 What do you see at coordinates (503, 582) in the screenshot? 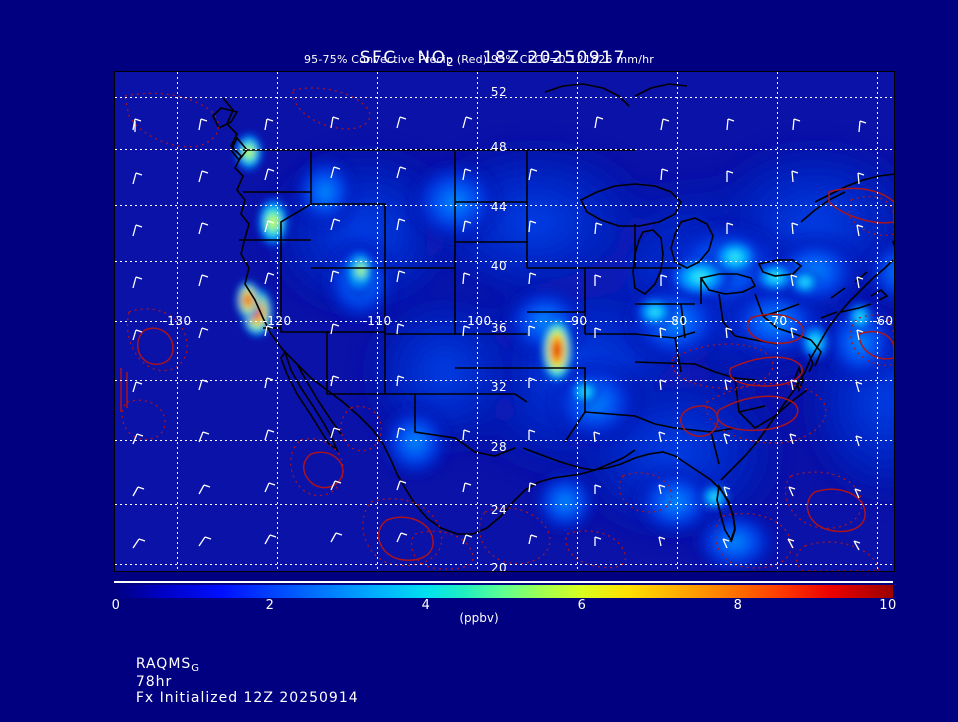
I see `colorbar-top-rule` at bounding box center [503, 582].